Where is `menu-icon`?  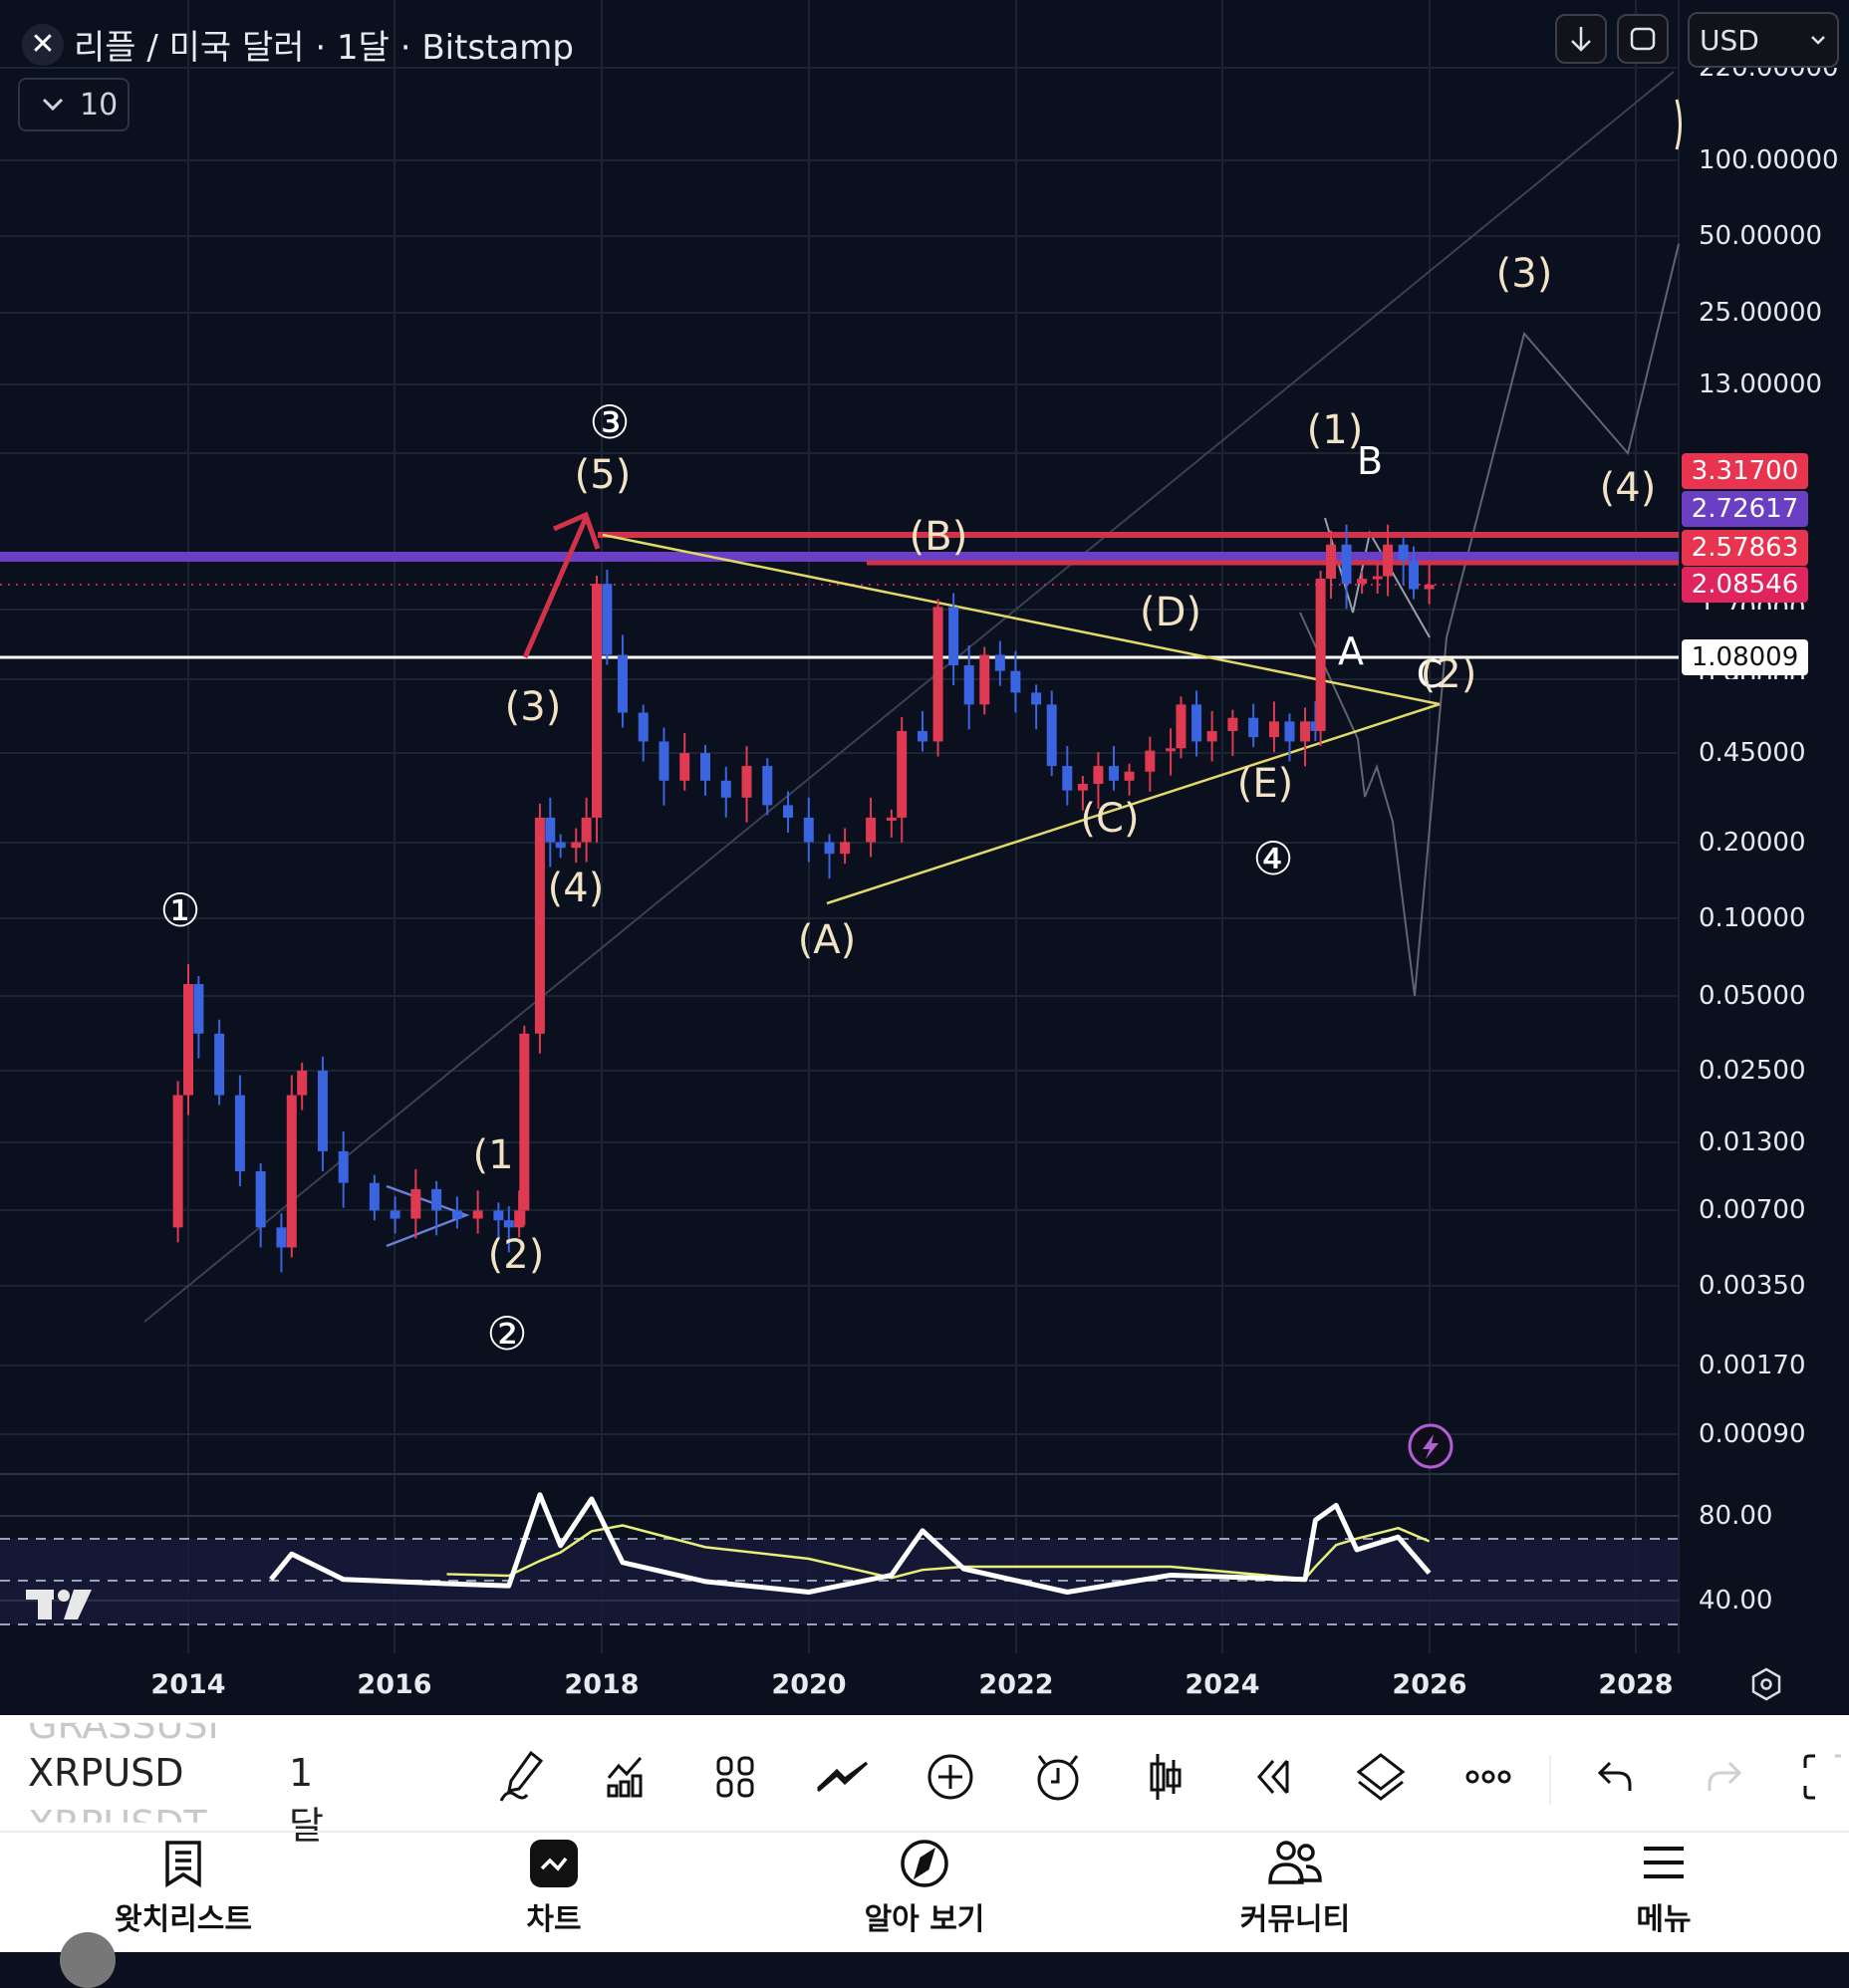 menu-icon is located at coordinates (1664, 1862).